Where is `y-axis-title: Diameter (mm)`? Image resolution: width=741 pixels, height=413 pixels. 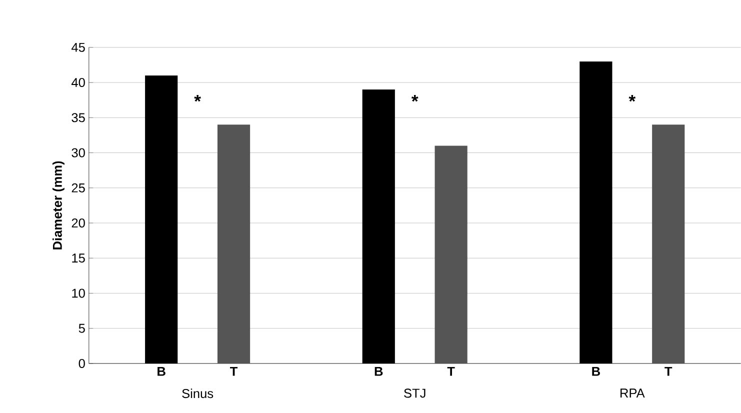
y-axis-title: Diameter (mm) is located at coordinates (58, 205).